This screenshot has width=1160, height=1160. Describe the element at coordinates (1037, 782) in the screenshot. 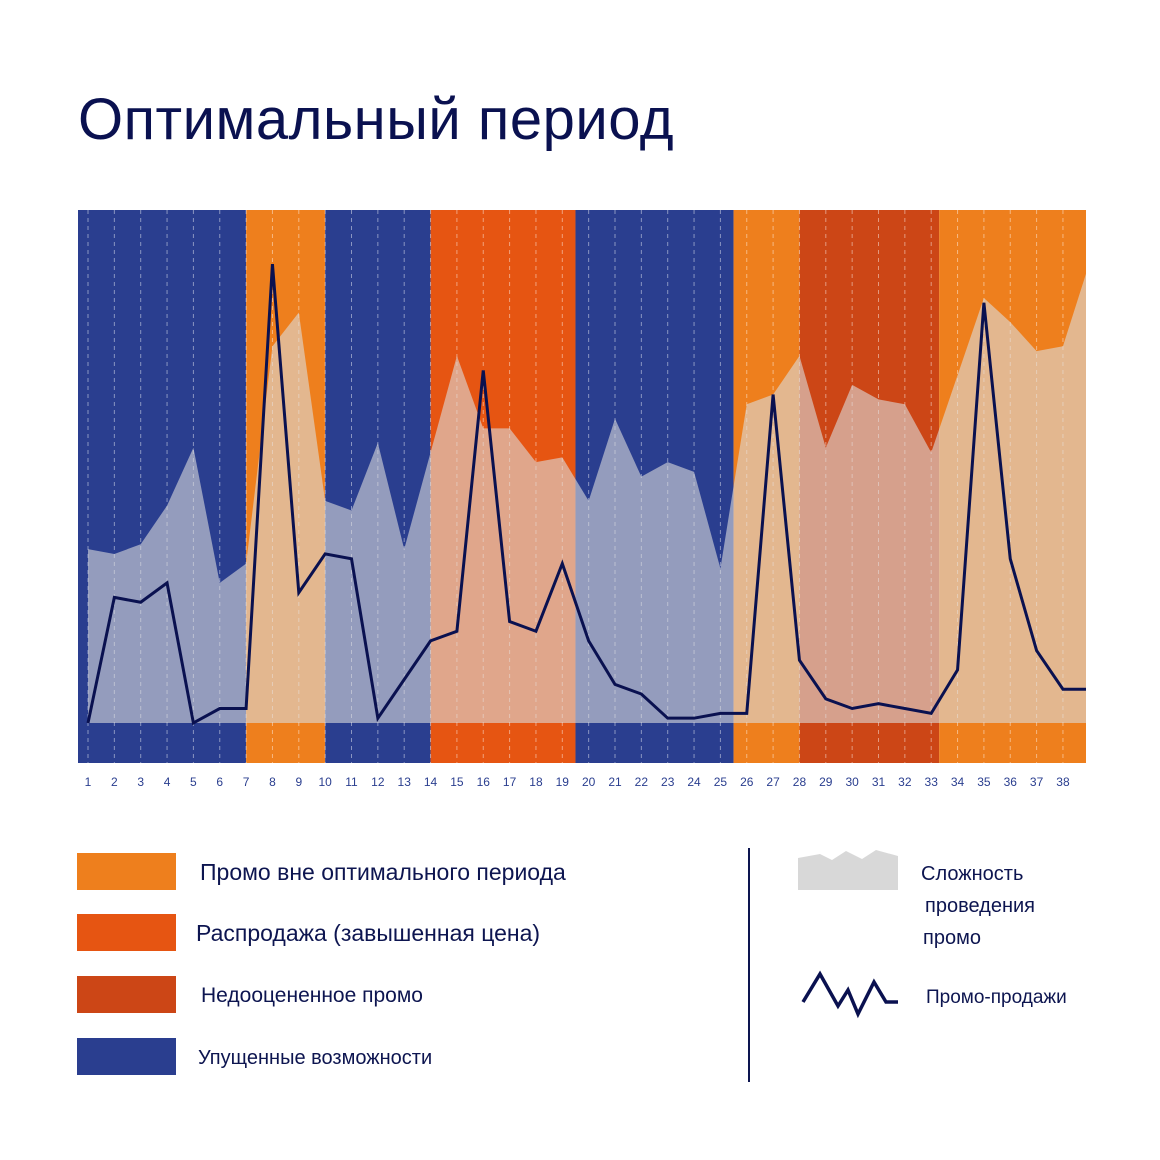

I see `x-tick-label-37: 37` at that location.